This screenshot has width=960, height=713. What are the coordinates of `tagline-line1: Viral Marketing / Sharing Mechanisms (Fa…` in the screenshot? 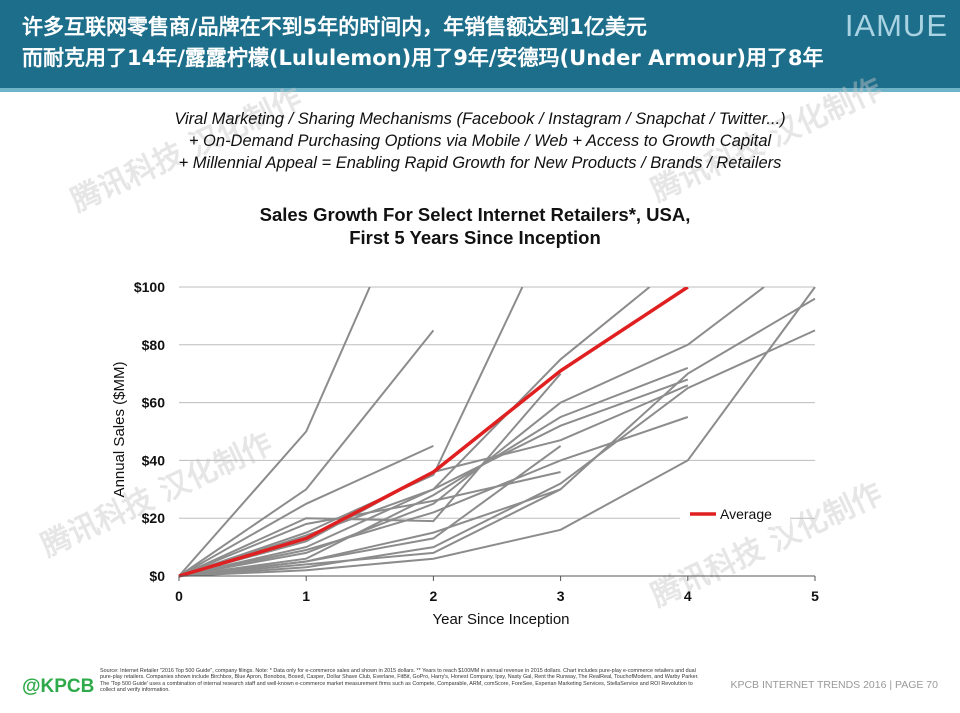 It's located at (480, 119).